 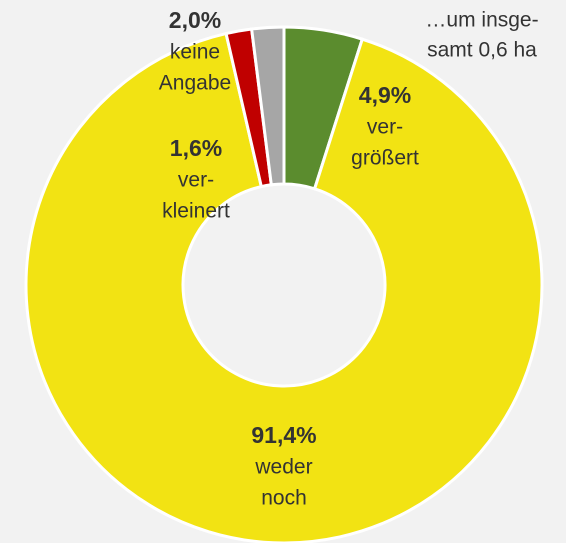 I want to click on value-label: 2,0%, so click(x=195, y=20).